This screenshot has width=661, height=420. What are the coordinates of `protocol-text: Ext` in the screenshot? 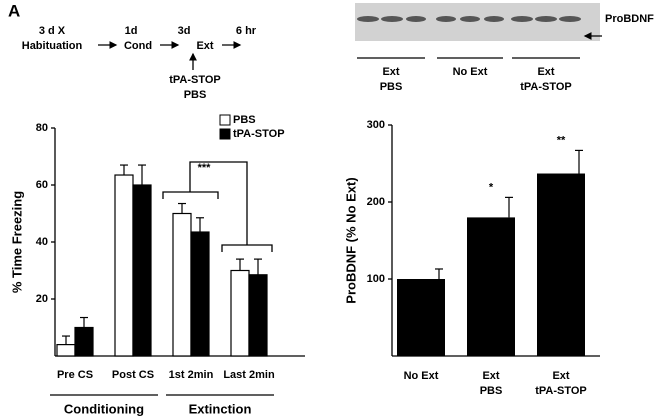 It's located at (204, 46).